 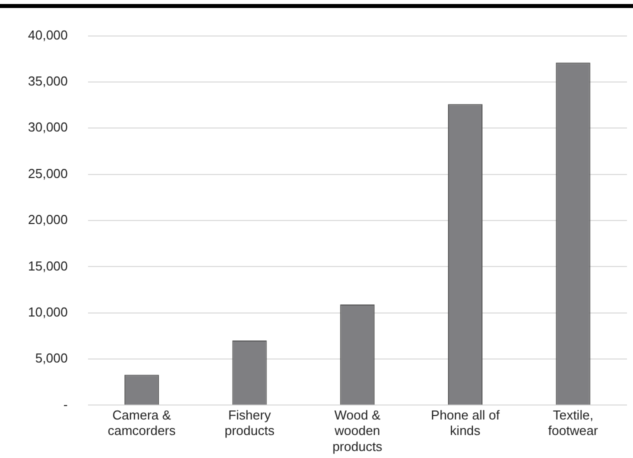 I want to click on x-tick-label: Phone all of kinds, so click(x=465, y=423).